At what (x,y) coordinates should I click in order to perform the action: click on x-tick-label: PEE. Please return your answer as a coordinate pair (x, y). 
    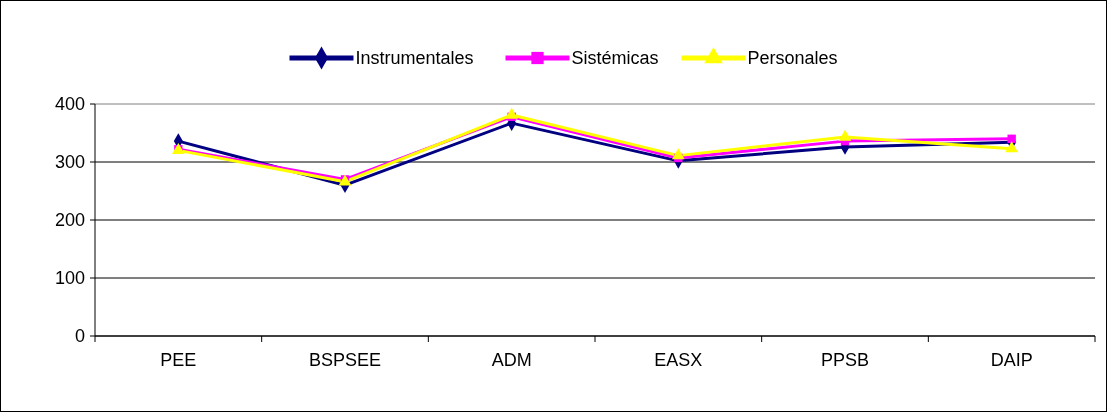
    Looking at the image, I should click on (178, 360).